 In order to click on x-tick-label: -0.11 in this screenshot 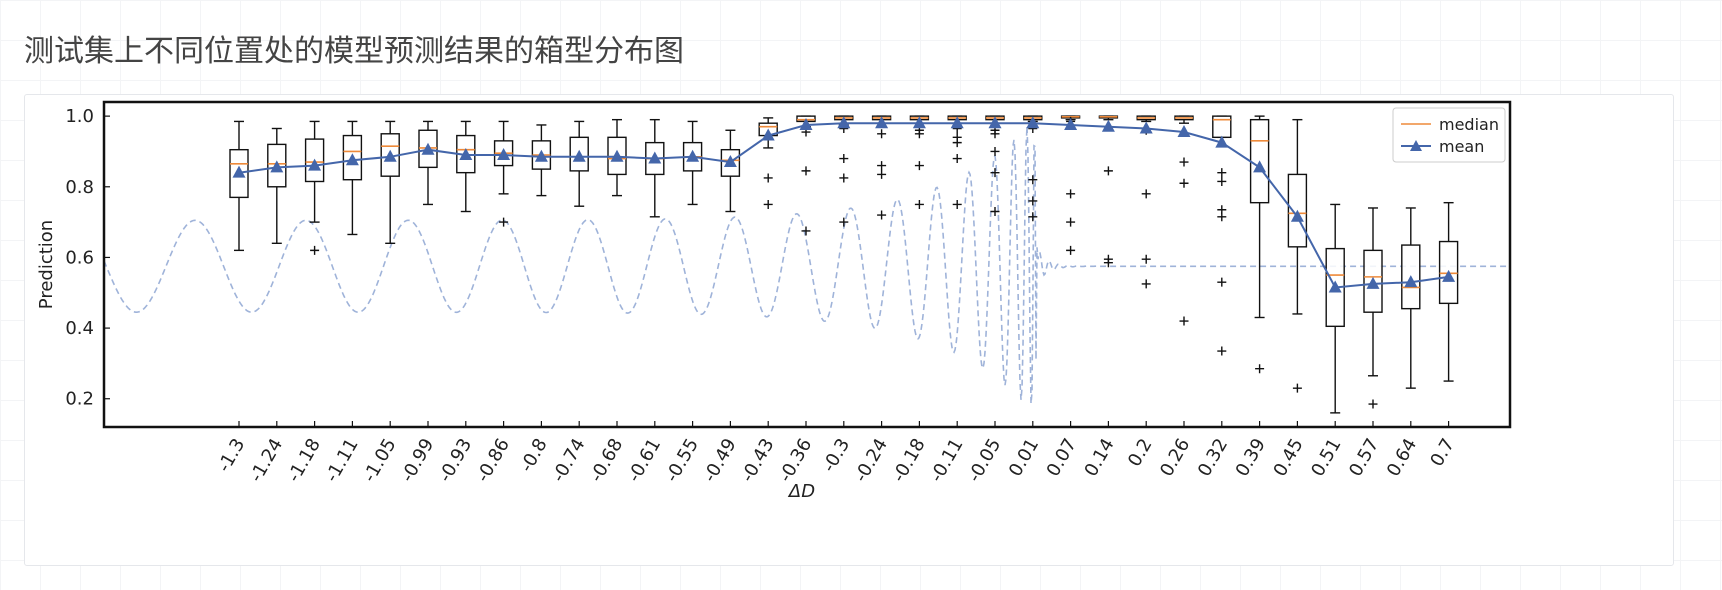, I will do `click(946, 460)`.